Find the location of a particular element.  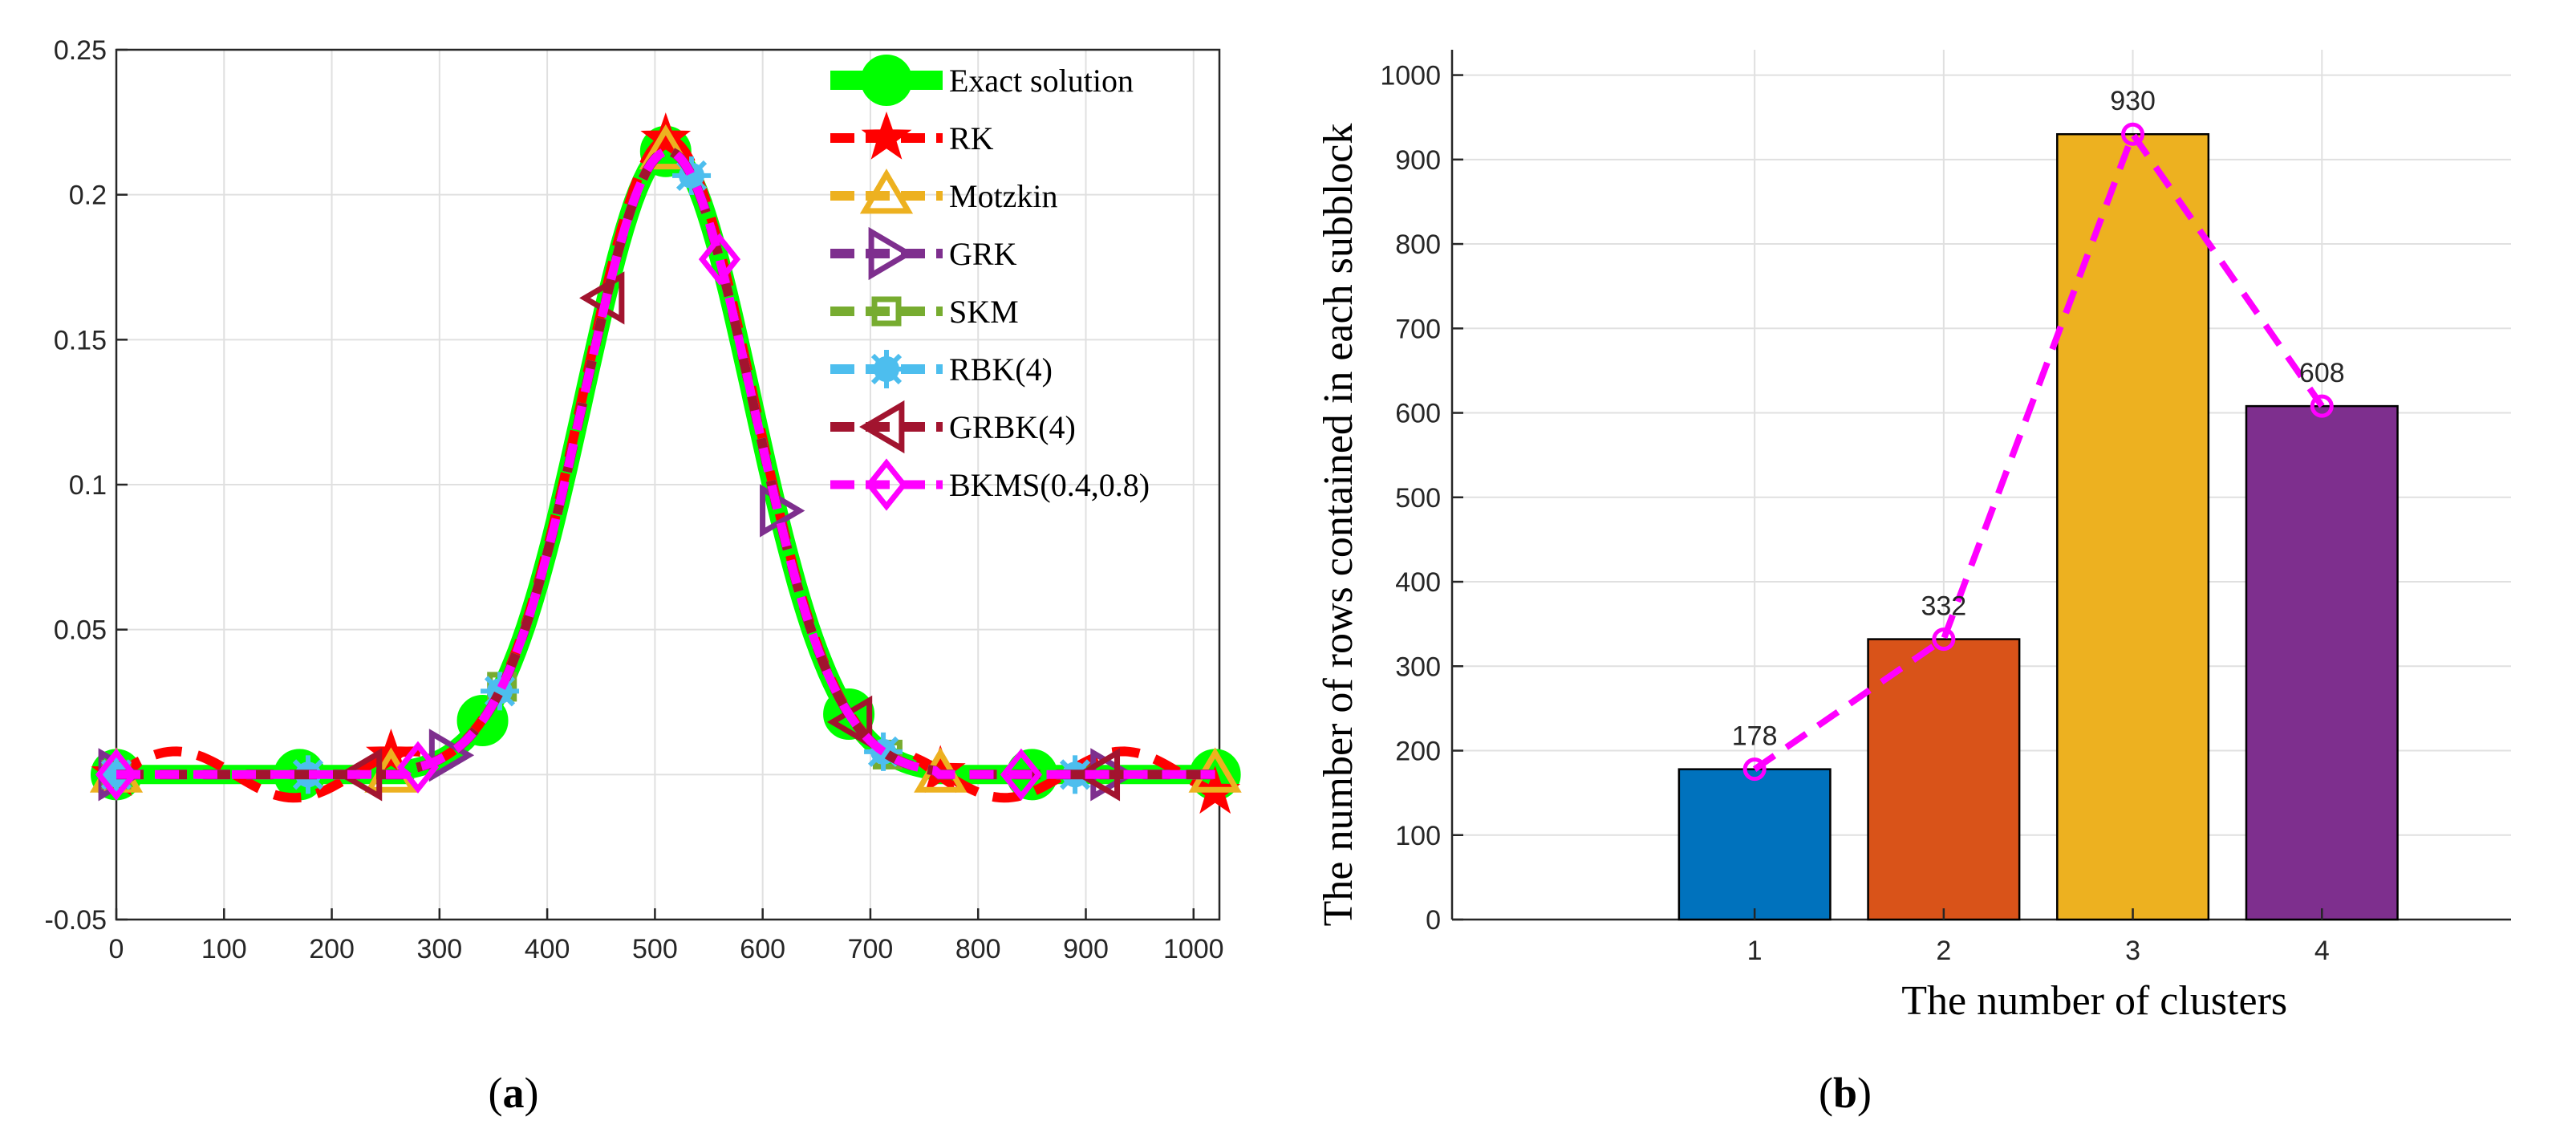

x-axis-label: The number of clusters is located at coordinates (2094, 1001).